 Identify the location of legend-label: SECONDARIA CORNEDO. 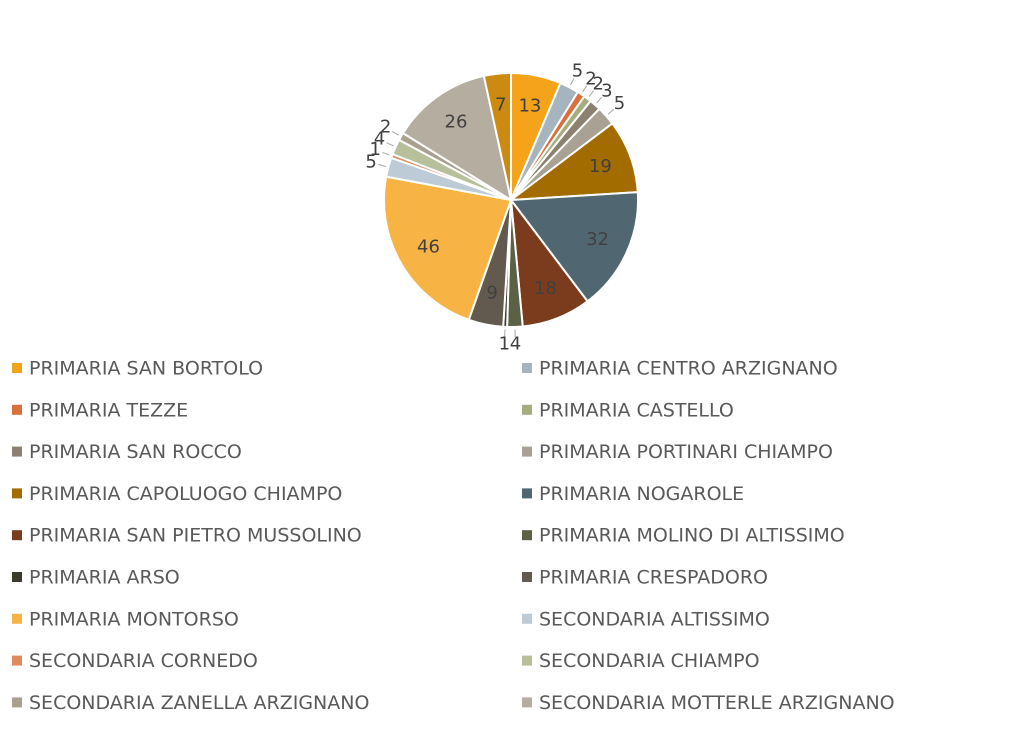
(143, 661).